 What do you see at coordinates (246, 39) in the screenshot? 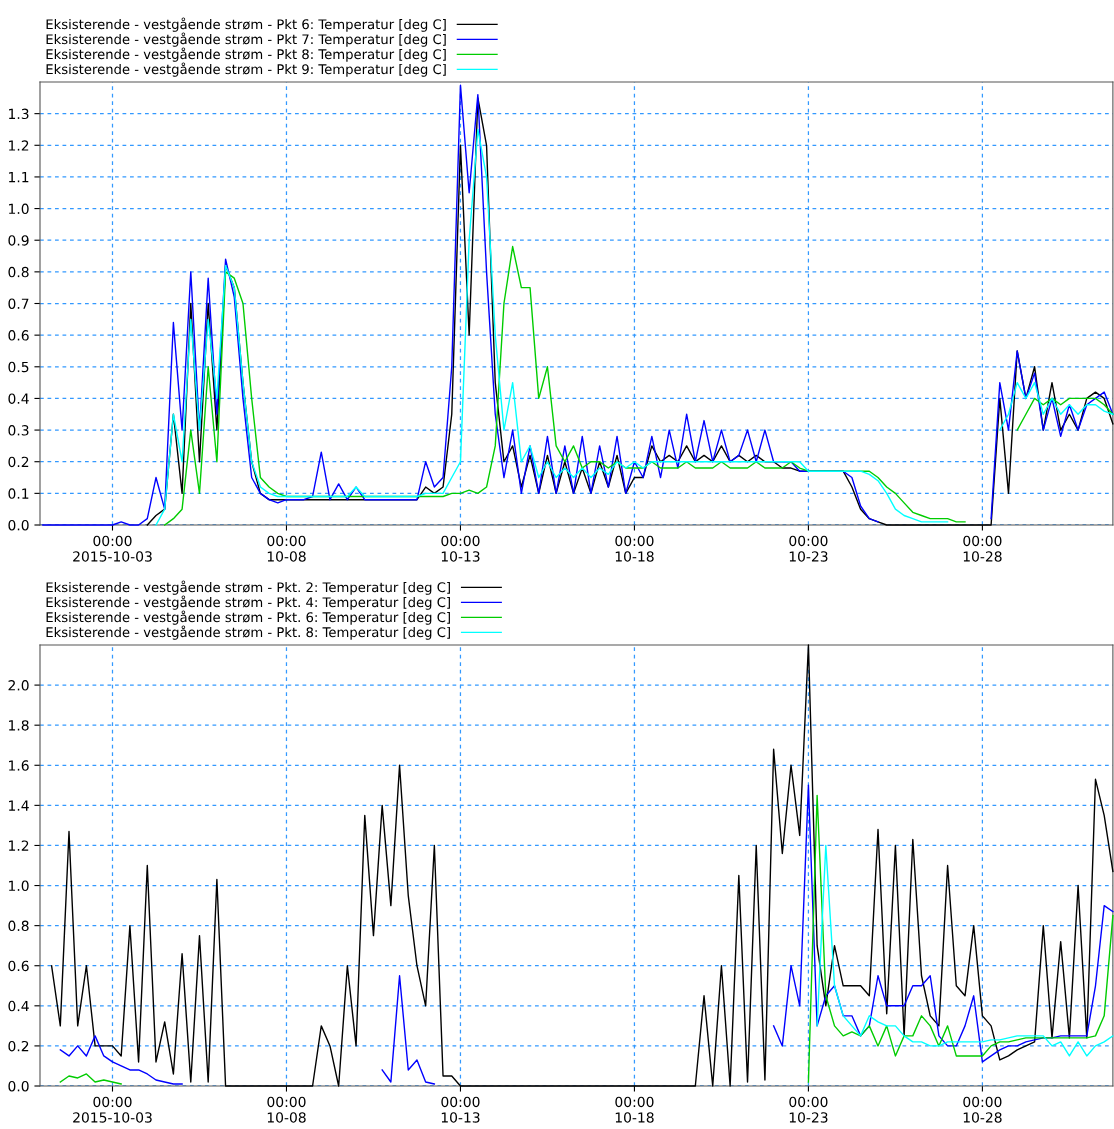
I see `legend-label: Eksisterende - vestgående strøm - Pkt 7: Temperatur [deg C]` at bounding box center [246, 39].